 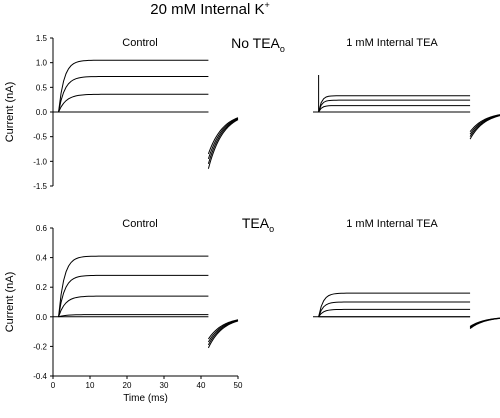 I want to click on y-tick-label: 0.5, so click(x=42, y=87).